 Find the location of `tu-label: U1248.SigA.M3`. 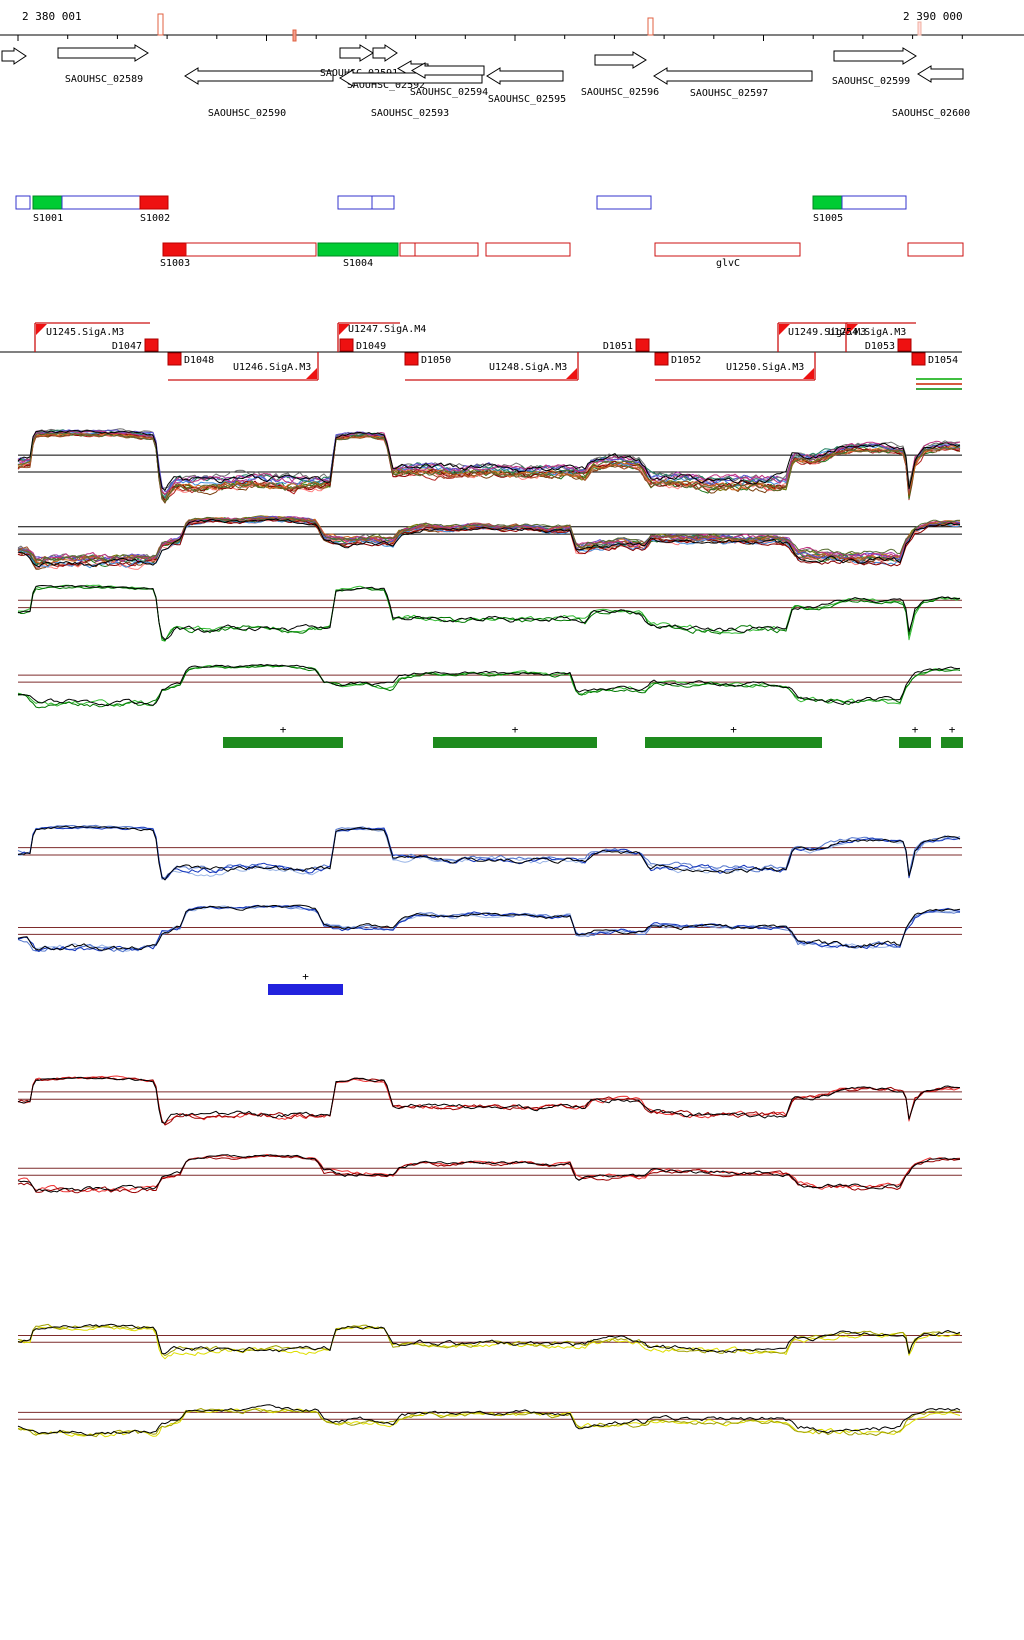

tu-label: U1248.SigA.M3 is located at coordinates (528, 367).